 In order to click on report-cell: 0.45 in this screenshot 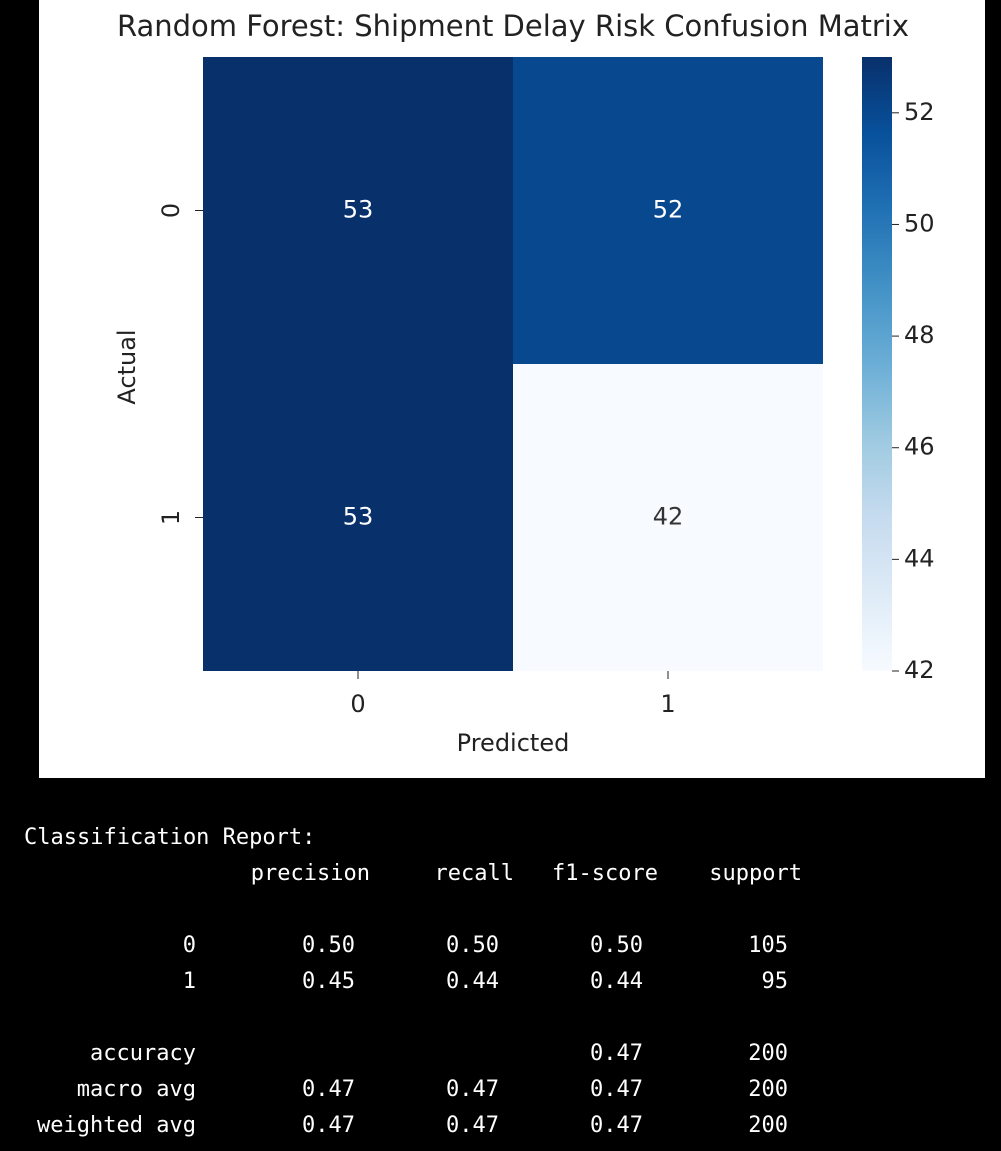, I will do `click(328, 981)`.